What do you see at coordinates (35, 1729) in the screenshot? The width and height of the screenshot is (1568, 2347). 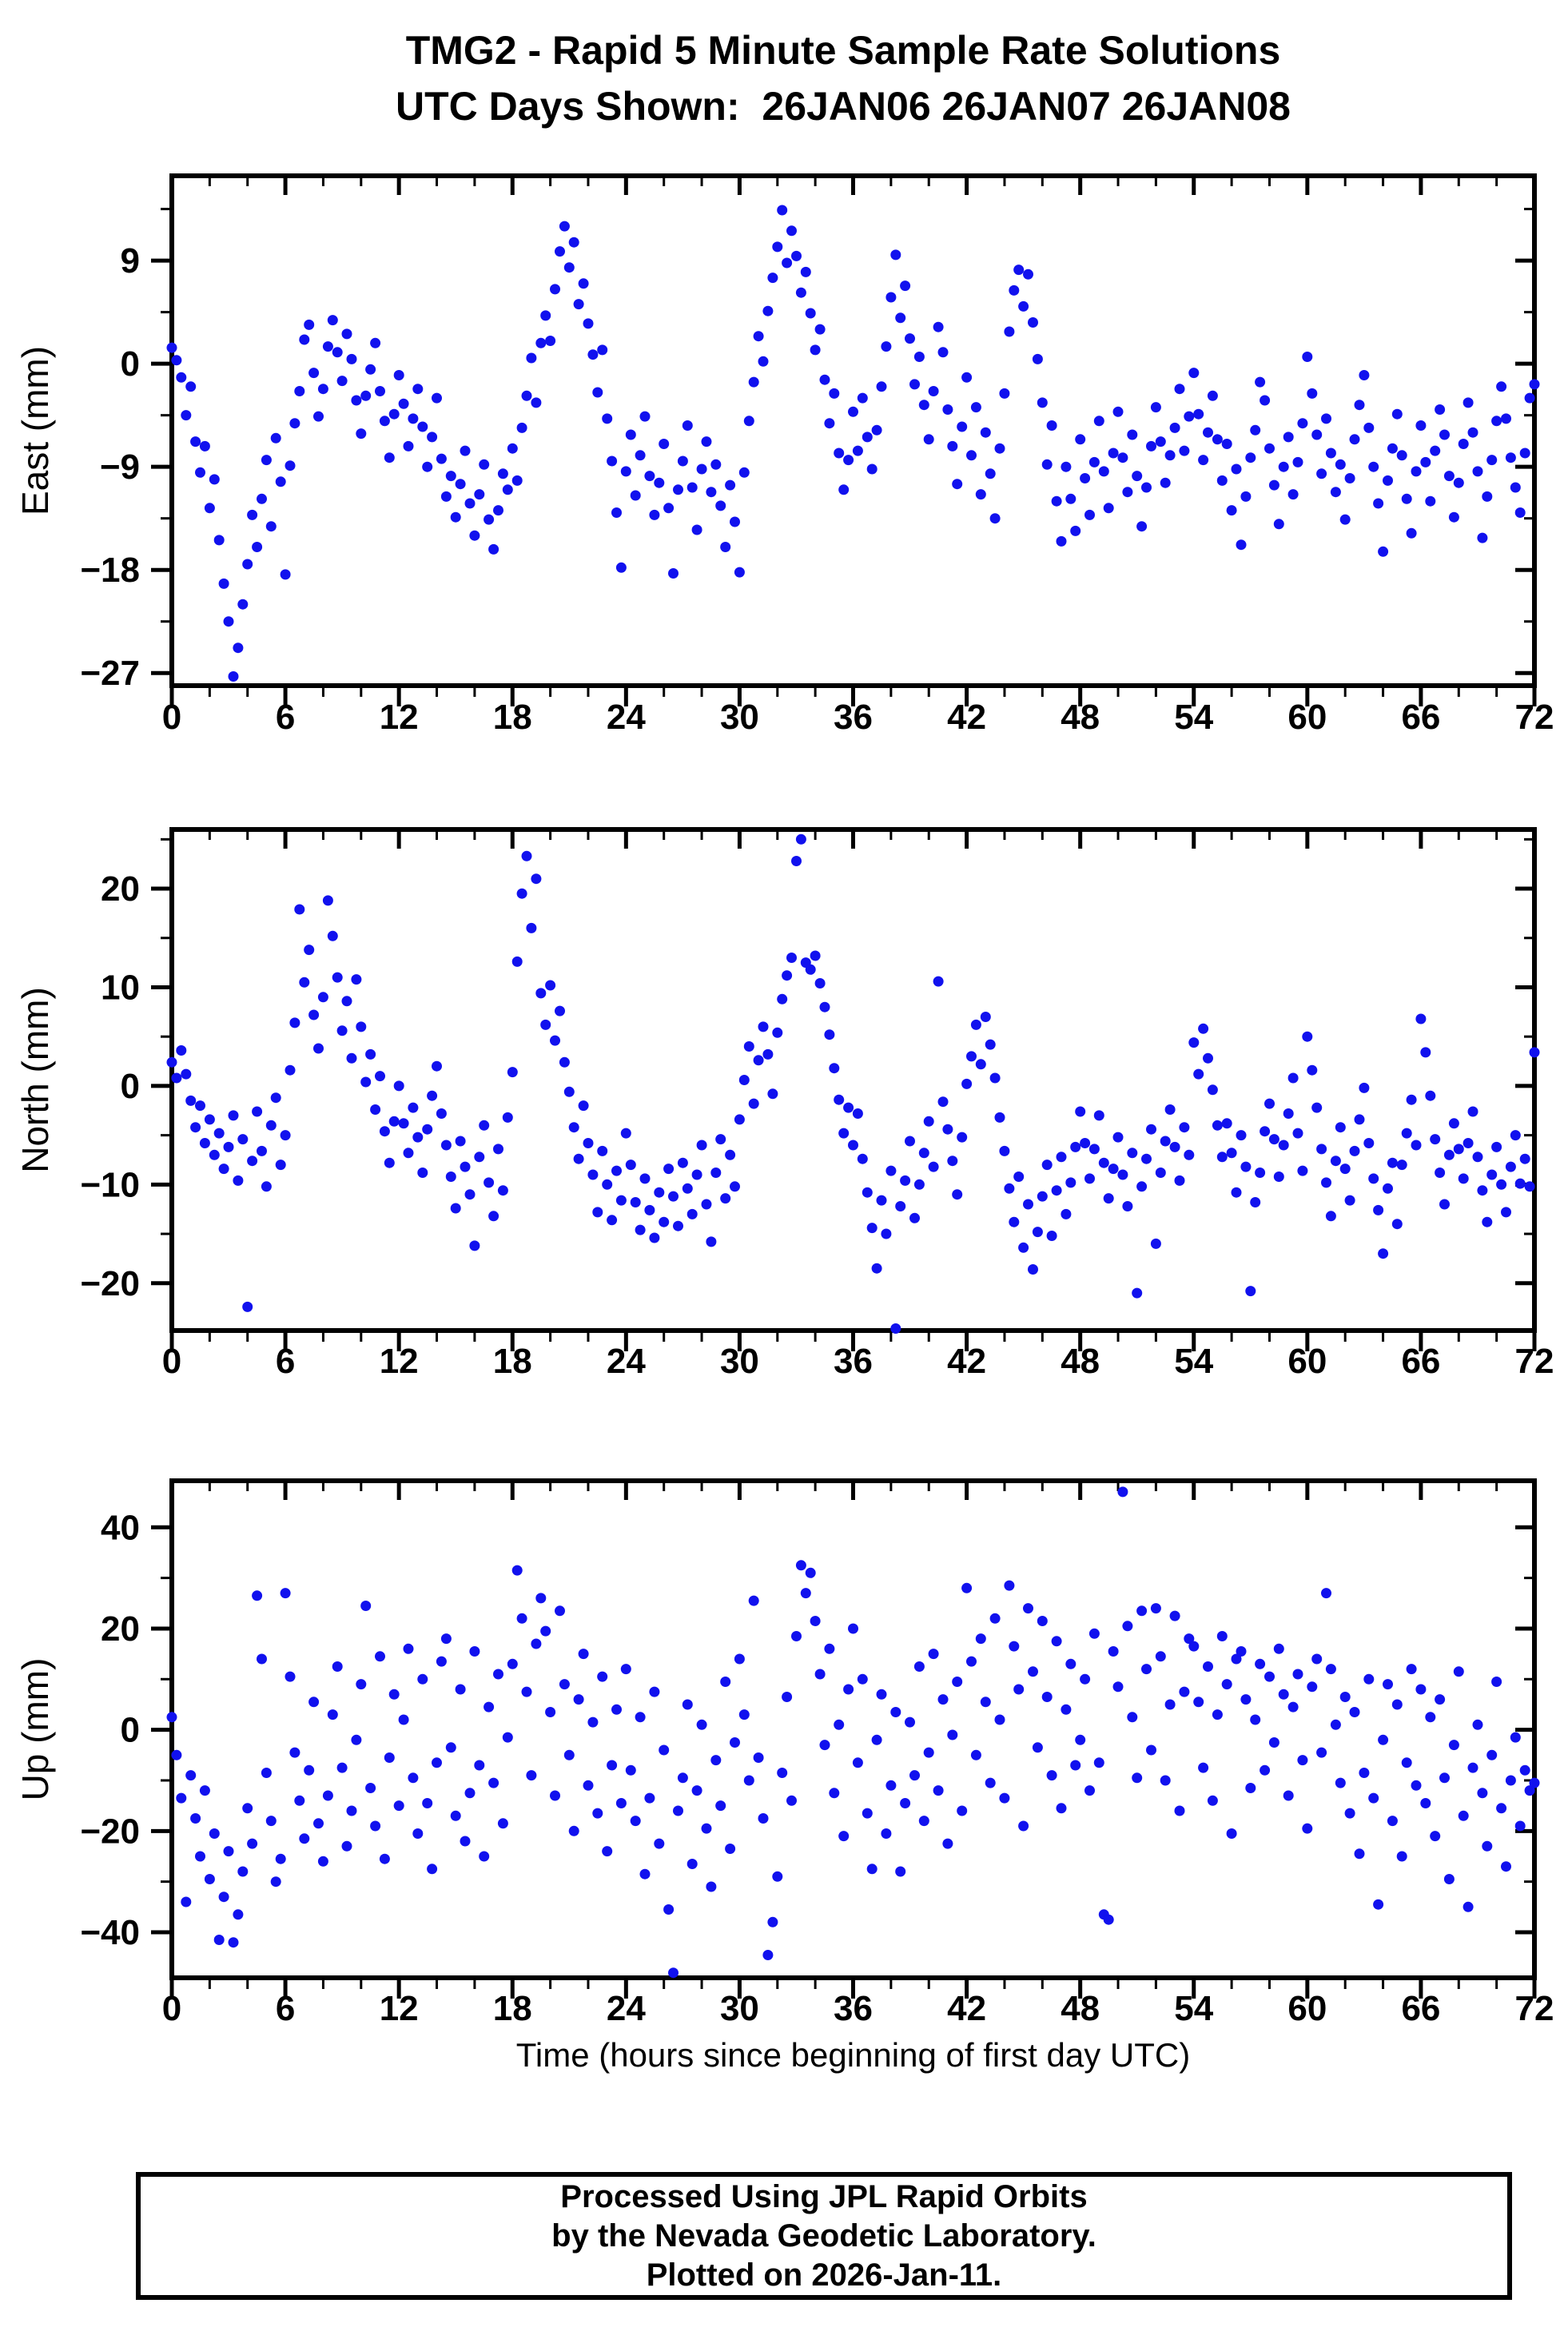 I see `y-axis-label: Up (mm)` at bounding box center [35, 1729].